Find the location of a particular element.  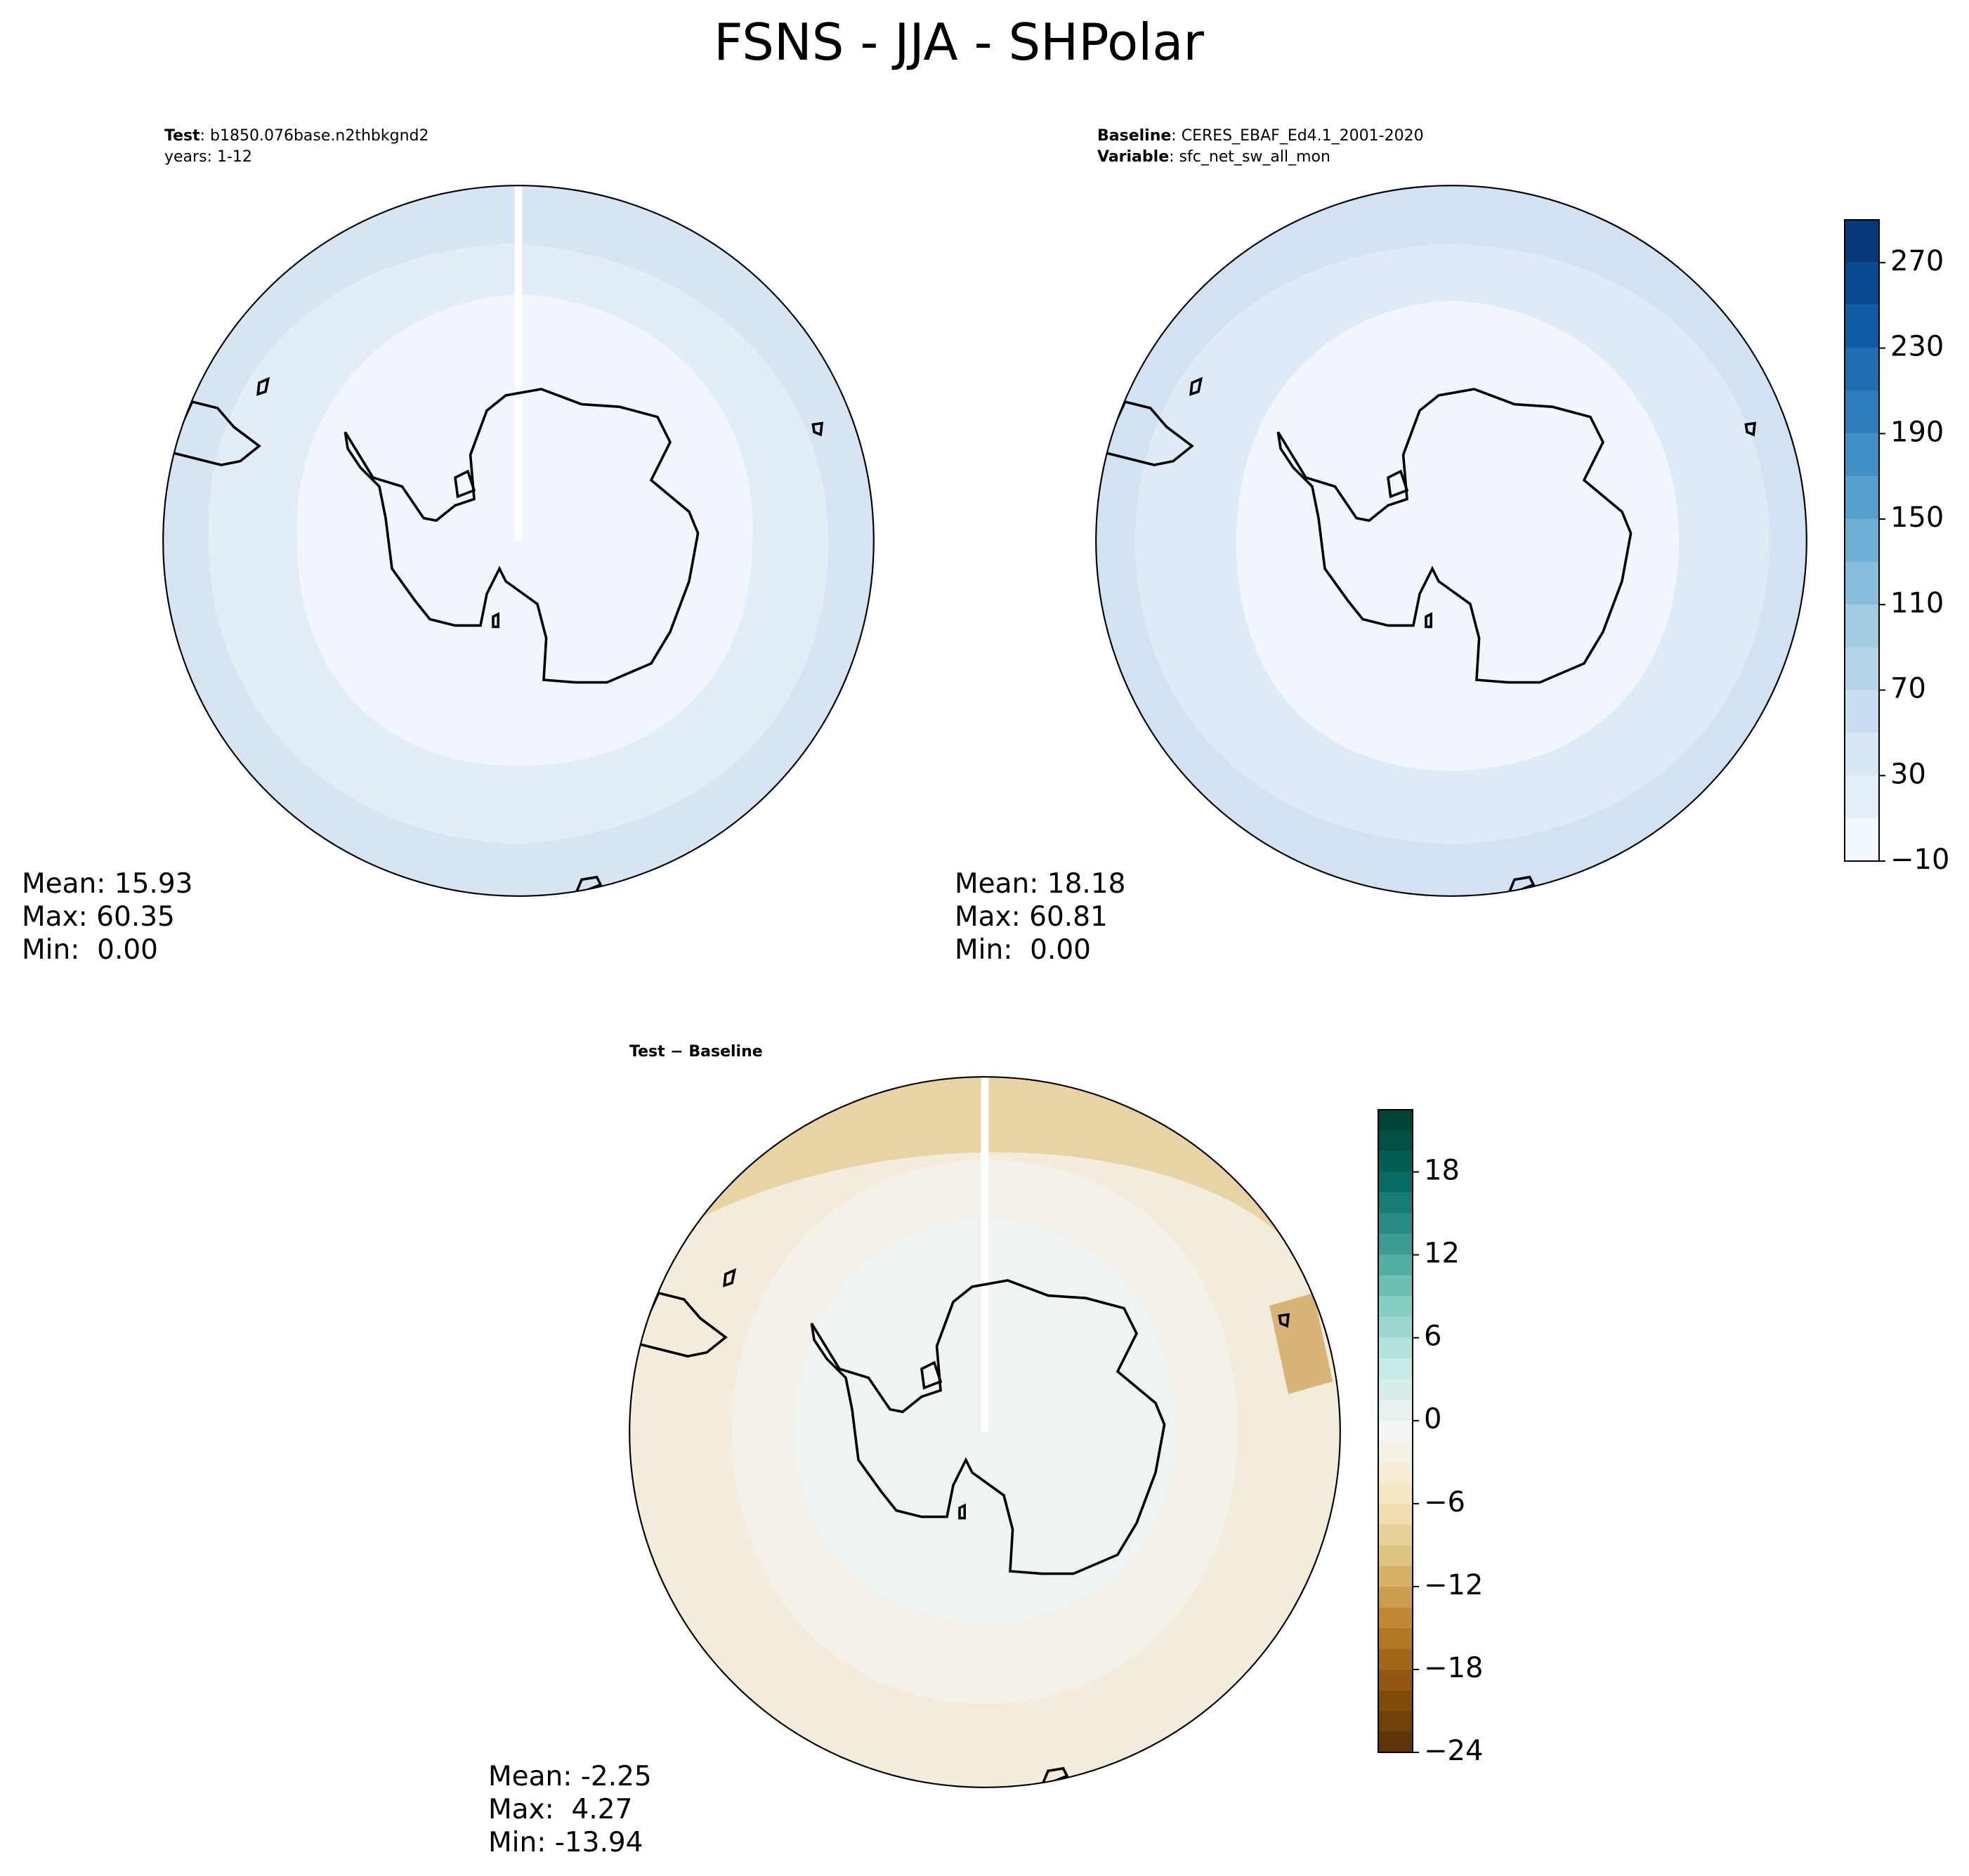

colorbar-tick-label: 150 is located at coordinates (1917, 518).